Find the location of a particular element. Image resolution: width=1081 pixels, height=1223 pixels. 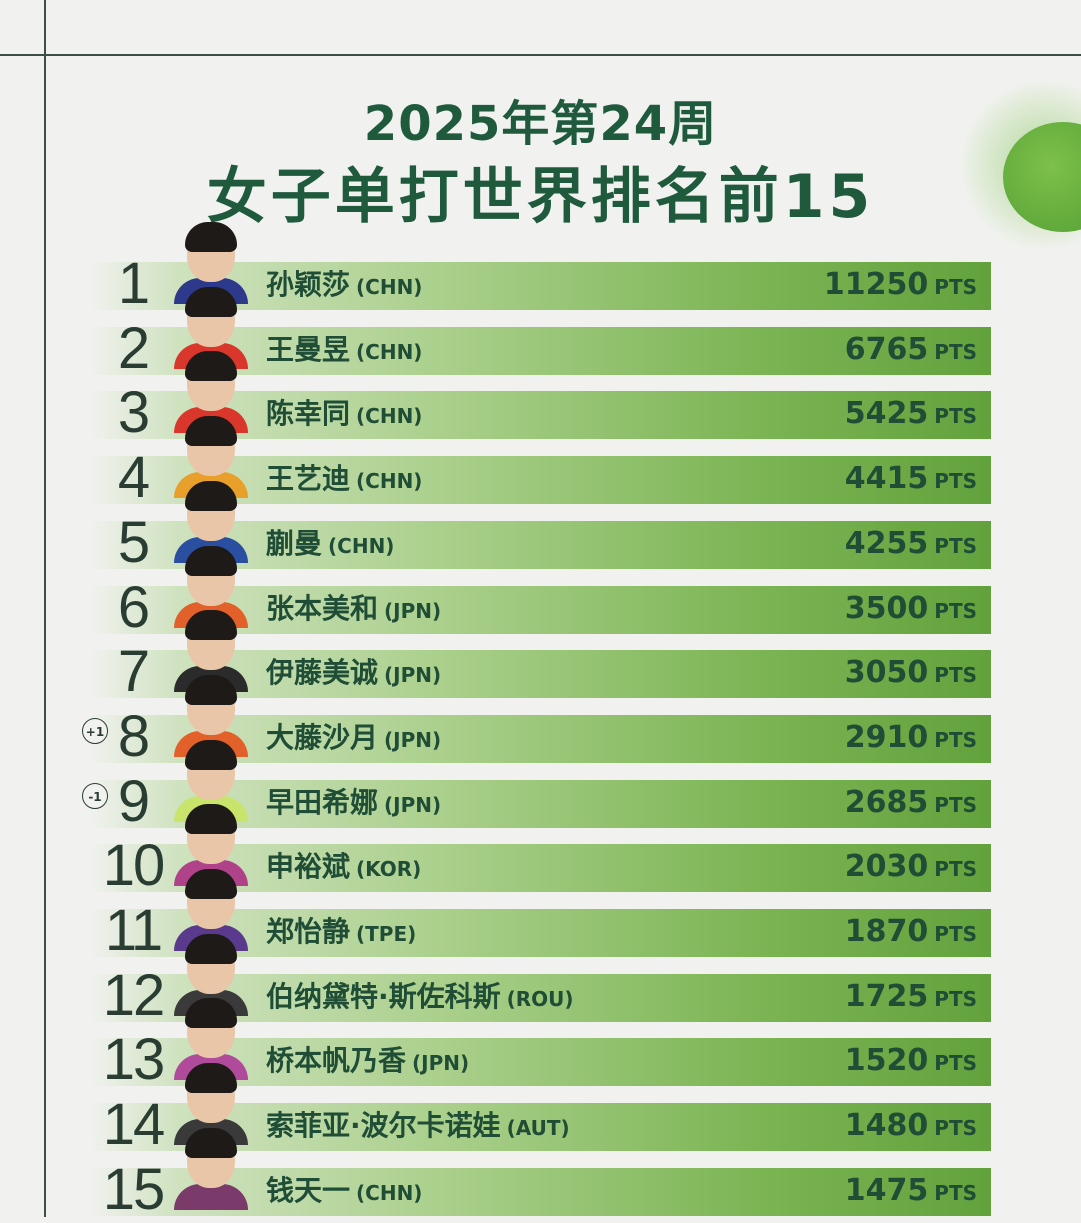

points-value: 2685 is located at coordinates (886, 802).